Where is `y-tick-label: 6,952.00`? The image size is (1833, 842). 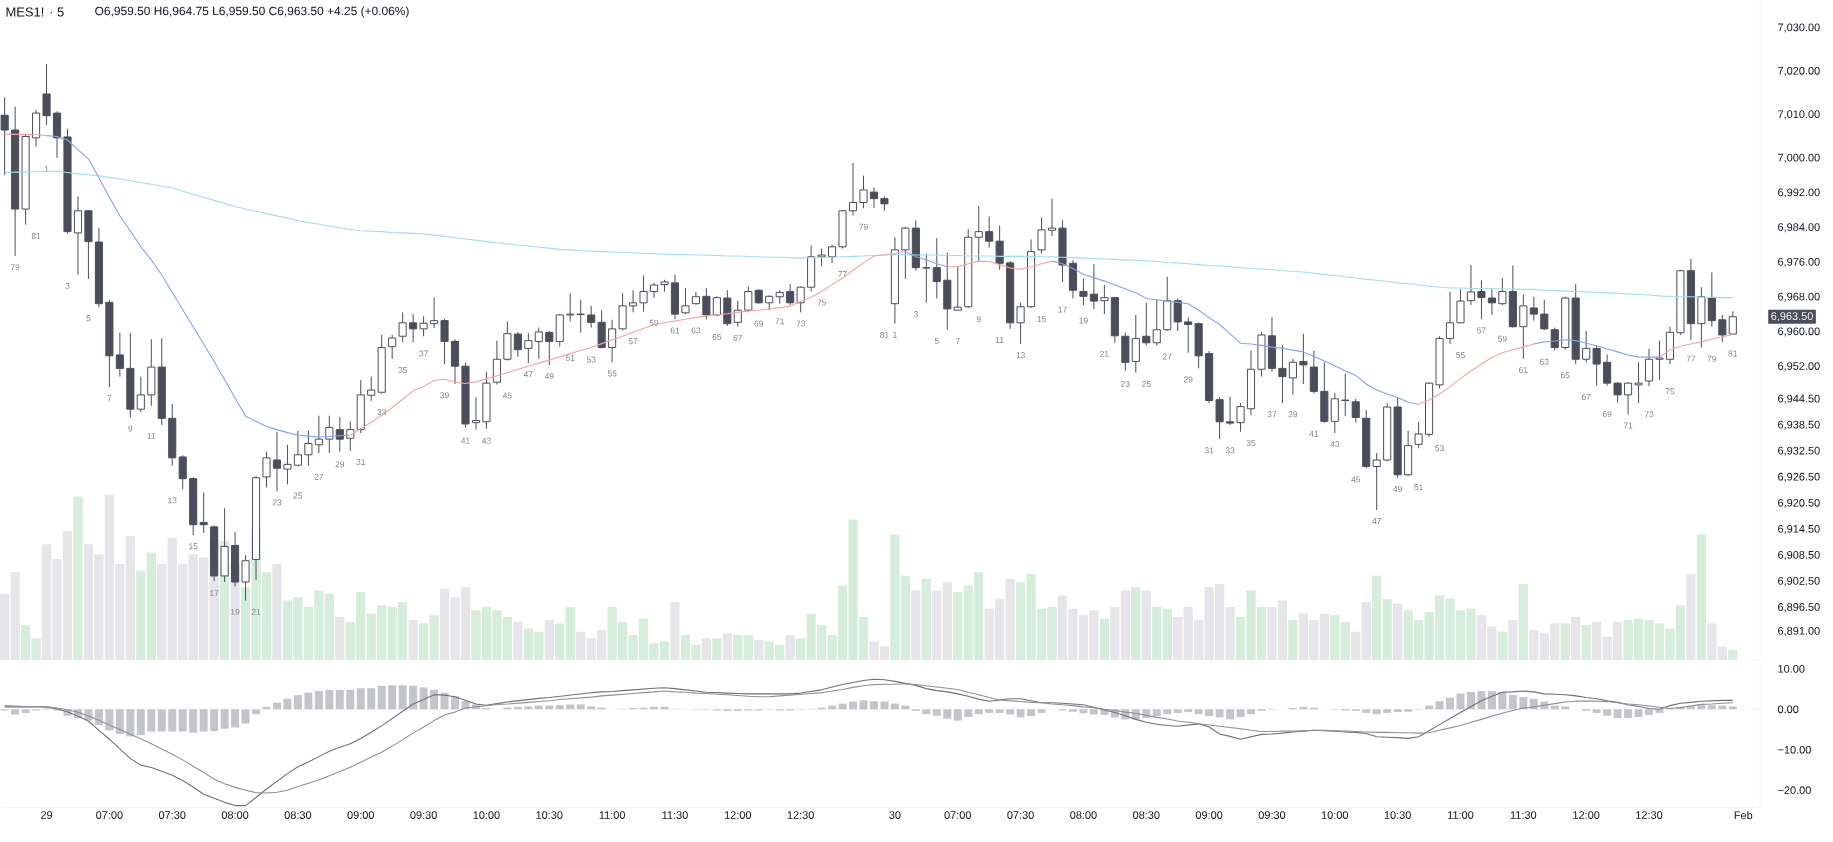
y-tick-label: 6,952.00 is located at coordinates (1799, 367).